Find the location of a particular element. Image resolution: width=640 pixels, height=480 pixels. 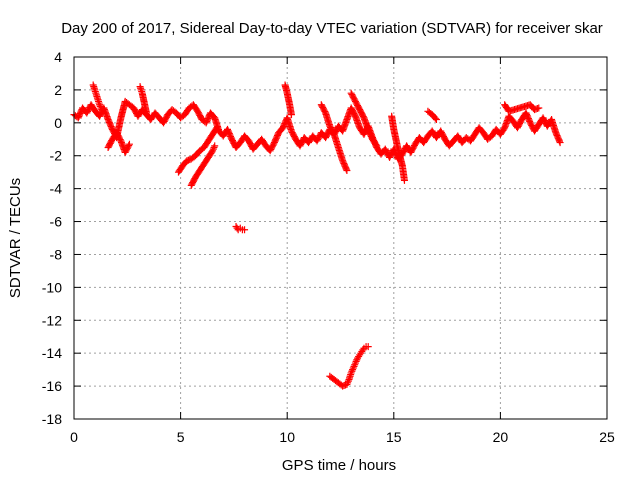

y-tick-label: -10 is located at coordinates (52, 287).